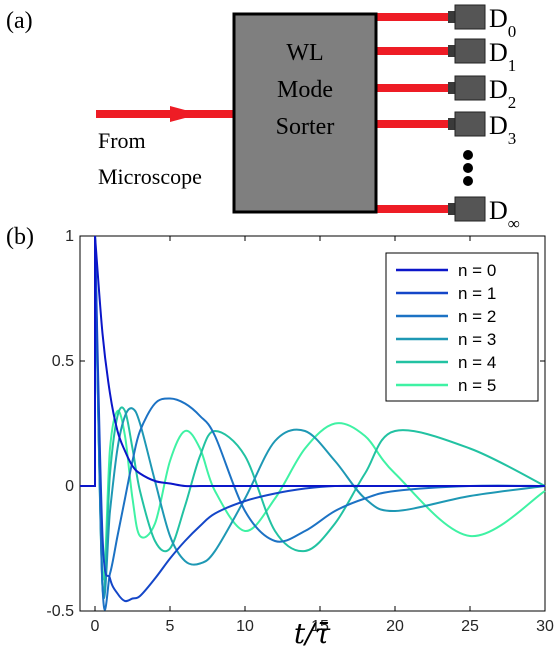  I want to click on detector-label: D2, so click(502, 93).